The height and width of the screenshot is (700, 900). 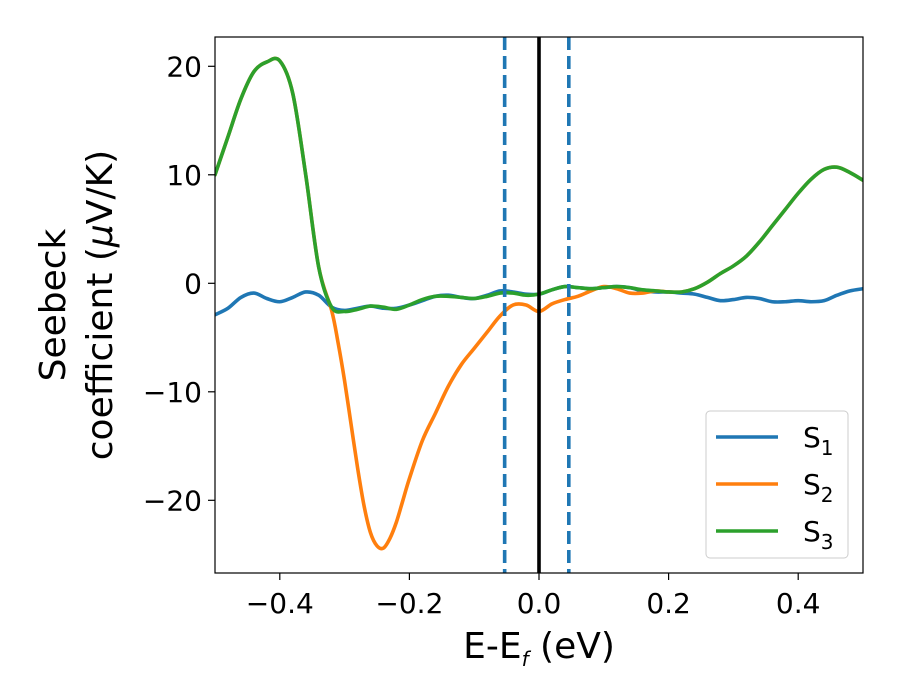 I want to click on x-tick-label: 0.2, so click(x=668, y=603).